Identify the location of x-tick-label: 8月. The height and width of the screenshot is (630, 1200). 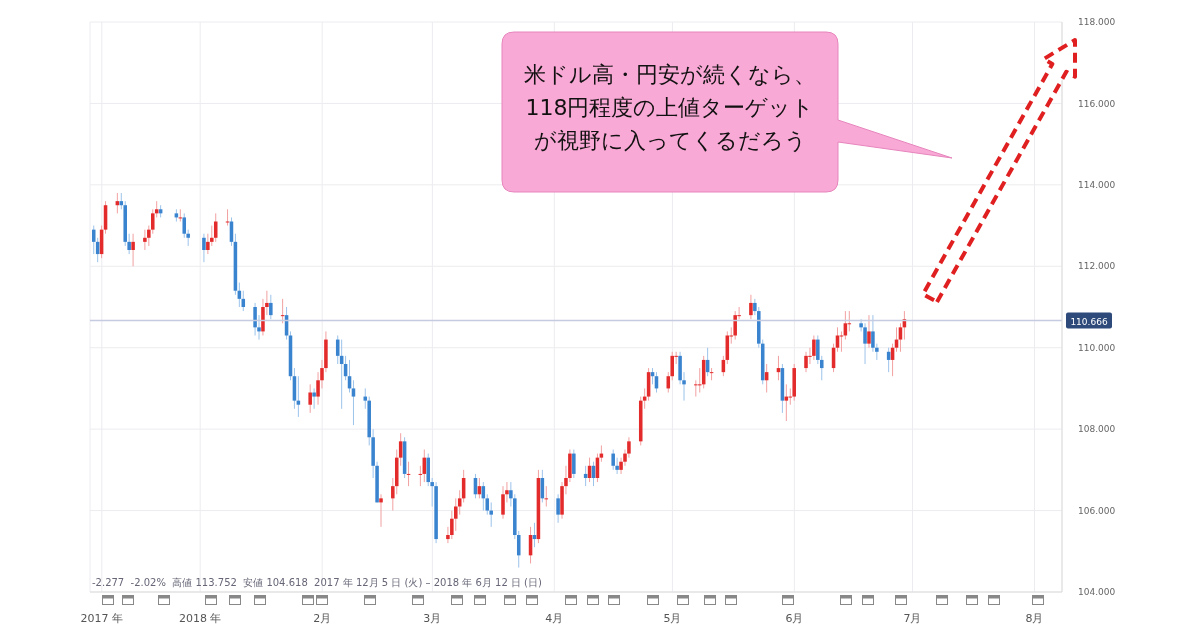
(1034, 618).